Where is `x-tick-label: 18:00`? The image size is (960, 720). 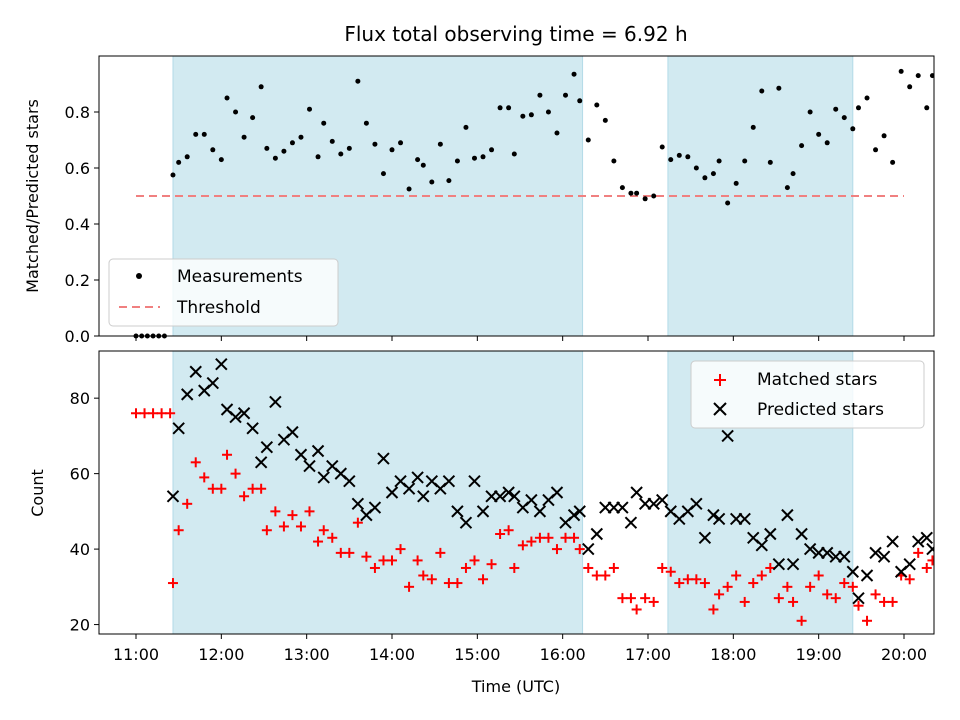 x-tick-label: 18:00 is located at coordinates (733, 654).